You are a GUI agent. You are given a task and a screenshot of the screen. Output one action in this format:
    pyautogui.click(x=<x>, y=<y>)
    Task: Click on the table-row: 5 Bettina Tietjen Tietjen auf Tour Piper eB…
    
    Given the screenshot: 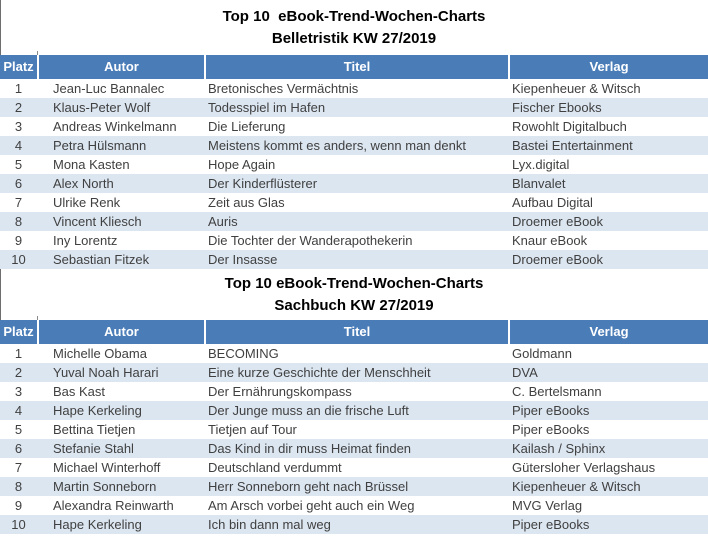 What is the action you would take?
    pyautogui.click(x=354, y=429)
    